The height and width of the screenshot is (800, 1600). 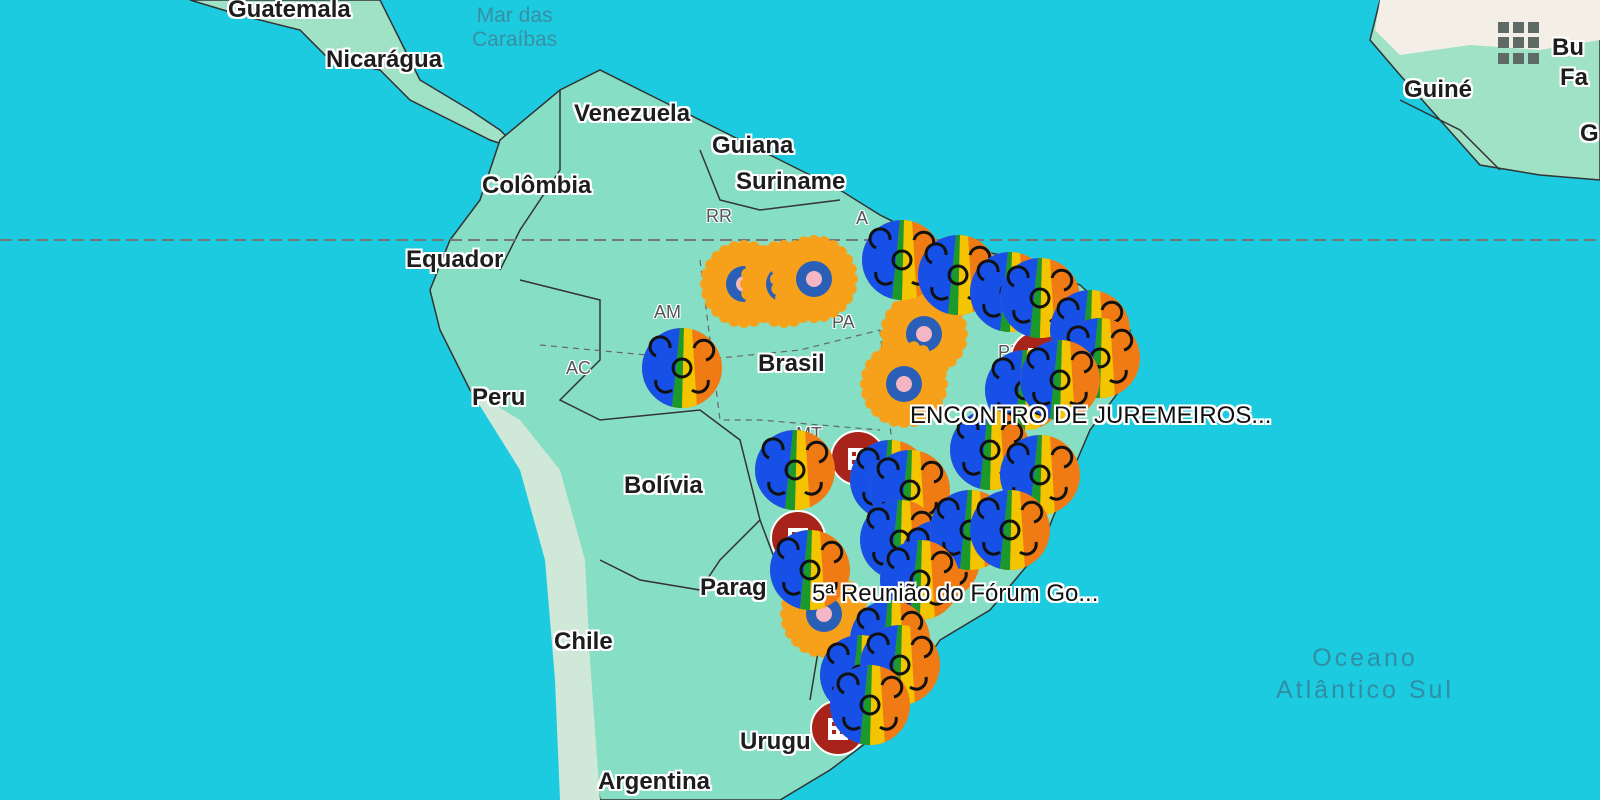 What do you see at coordinates (1487, 27) in the screenshot?
I see `sahara-area` at bounding box center [1487, 27].